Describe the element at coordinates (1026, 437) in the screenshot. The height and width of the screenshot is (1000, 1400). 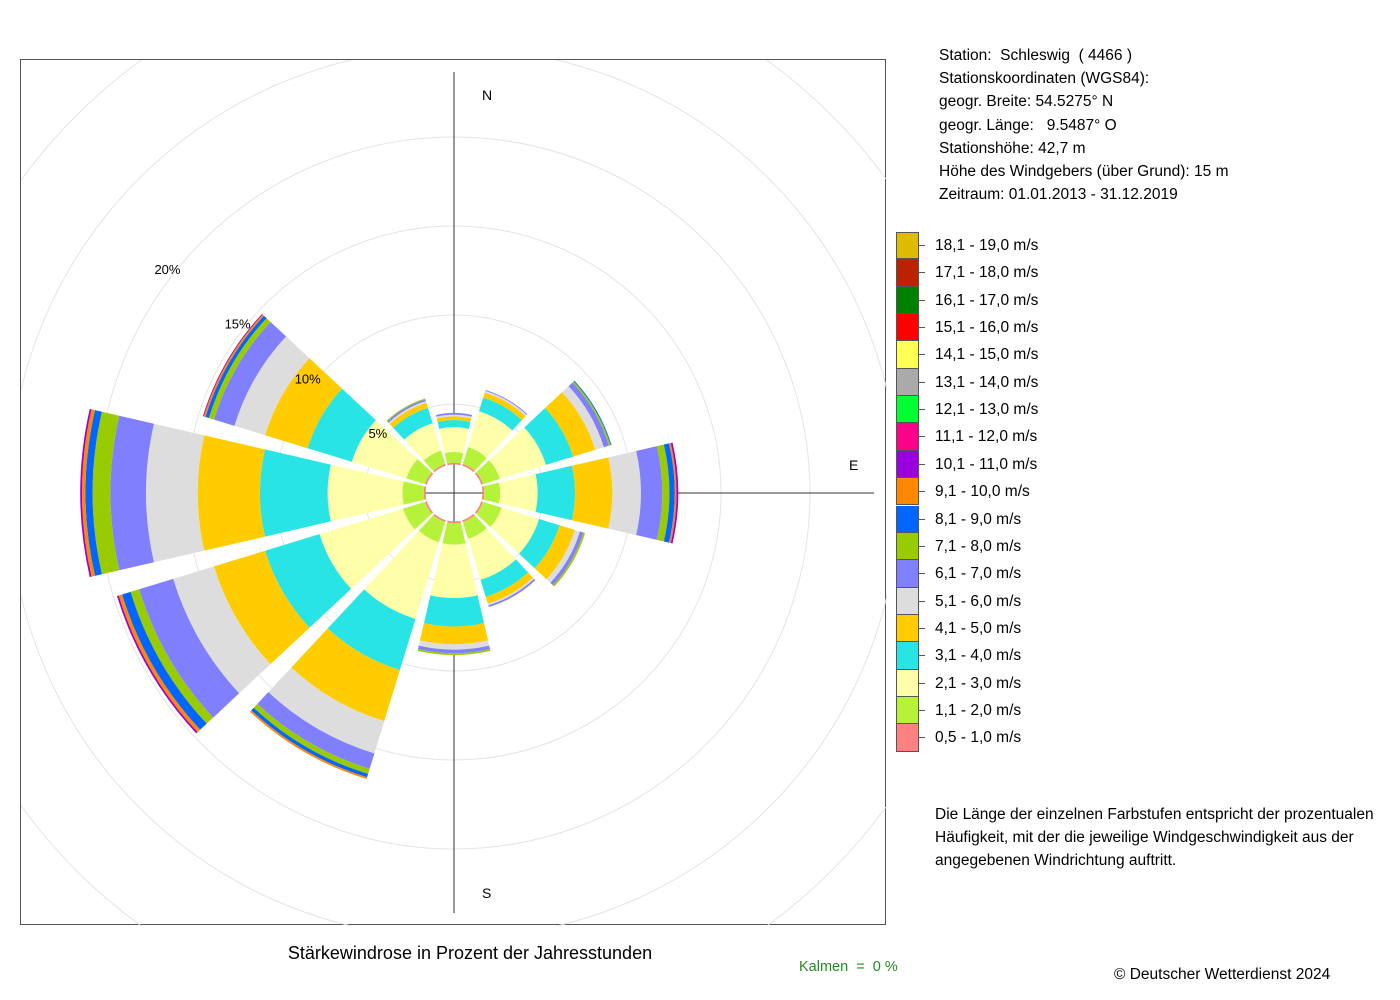
I see `legend-item: 11,1 - 12,0 m/s` at that location.